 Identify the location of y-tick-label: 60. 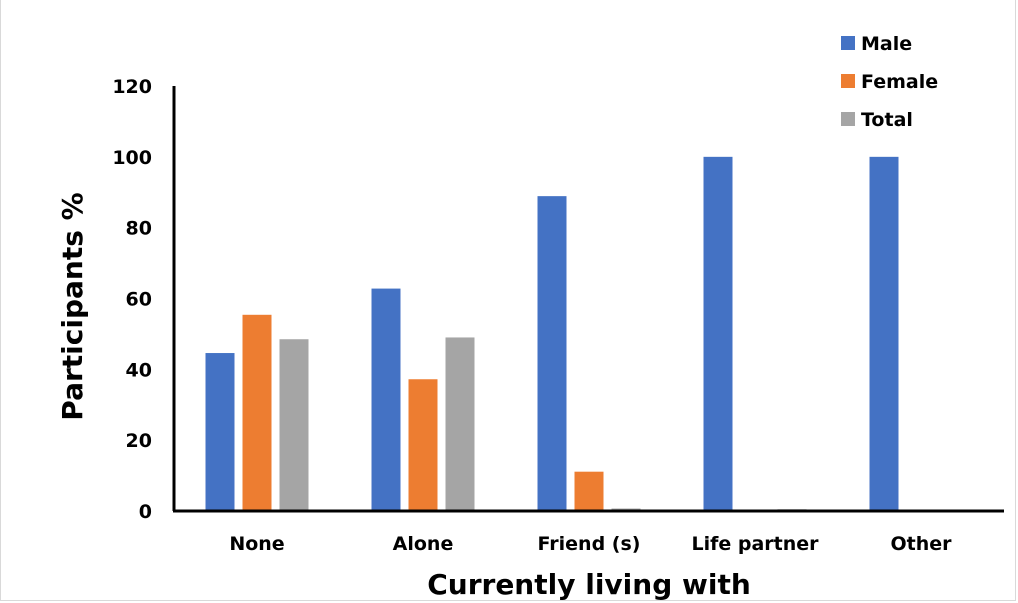
(139, 300).